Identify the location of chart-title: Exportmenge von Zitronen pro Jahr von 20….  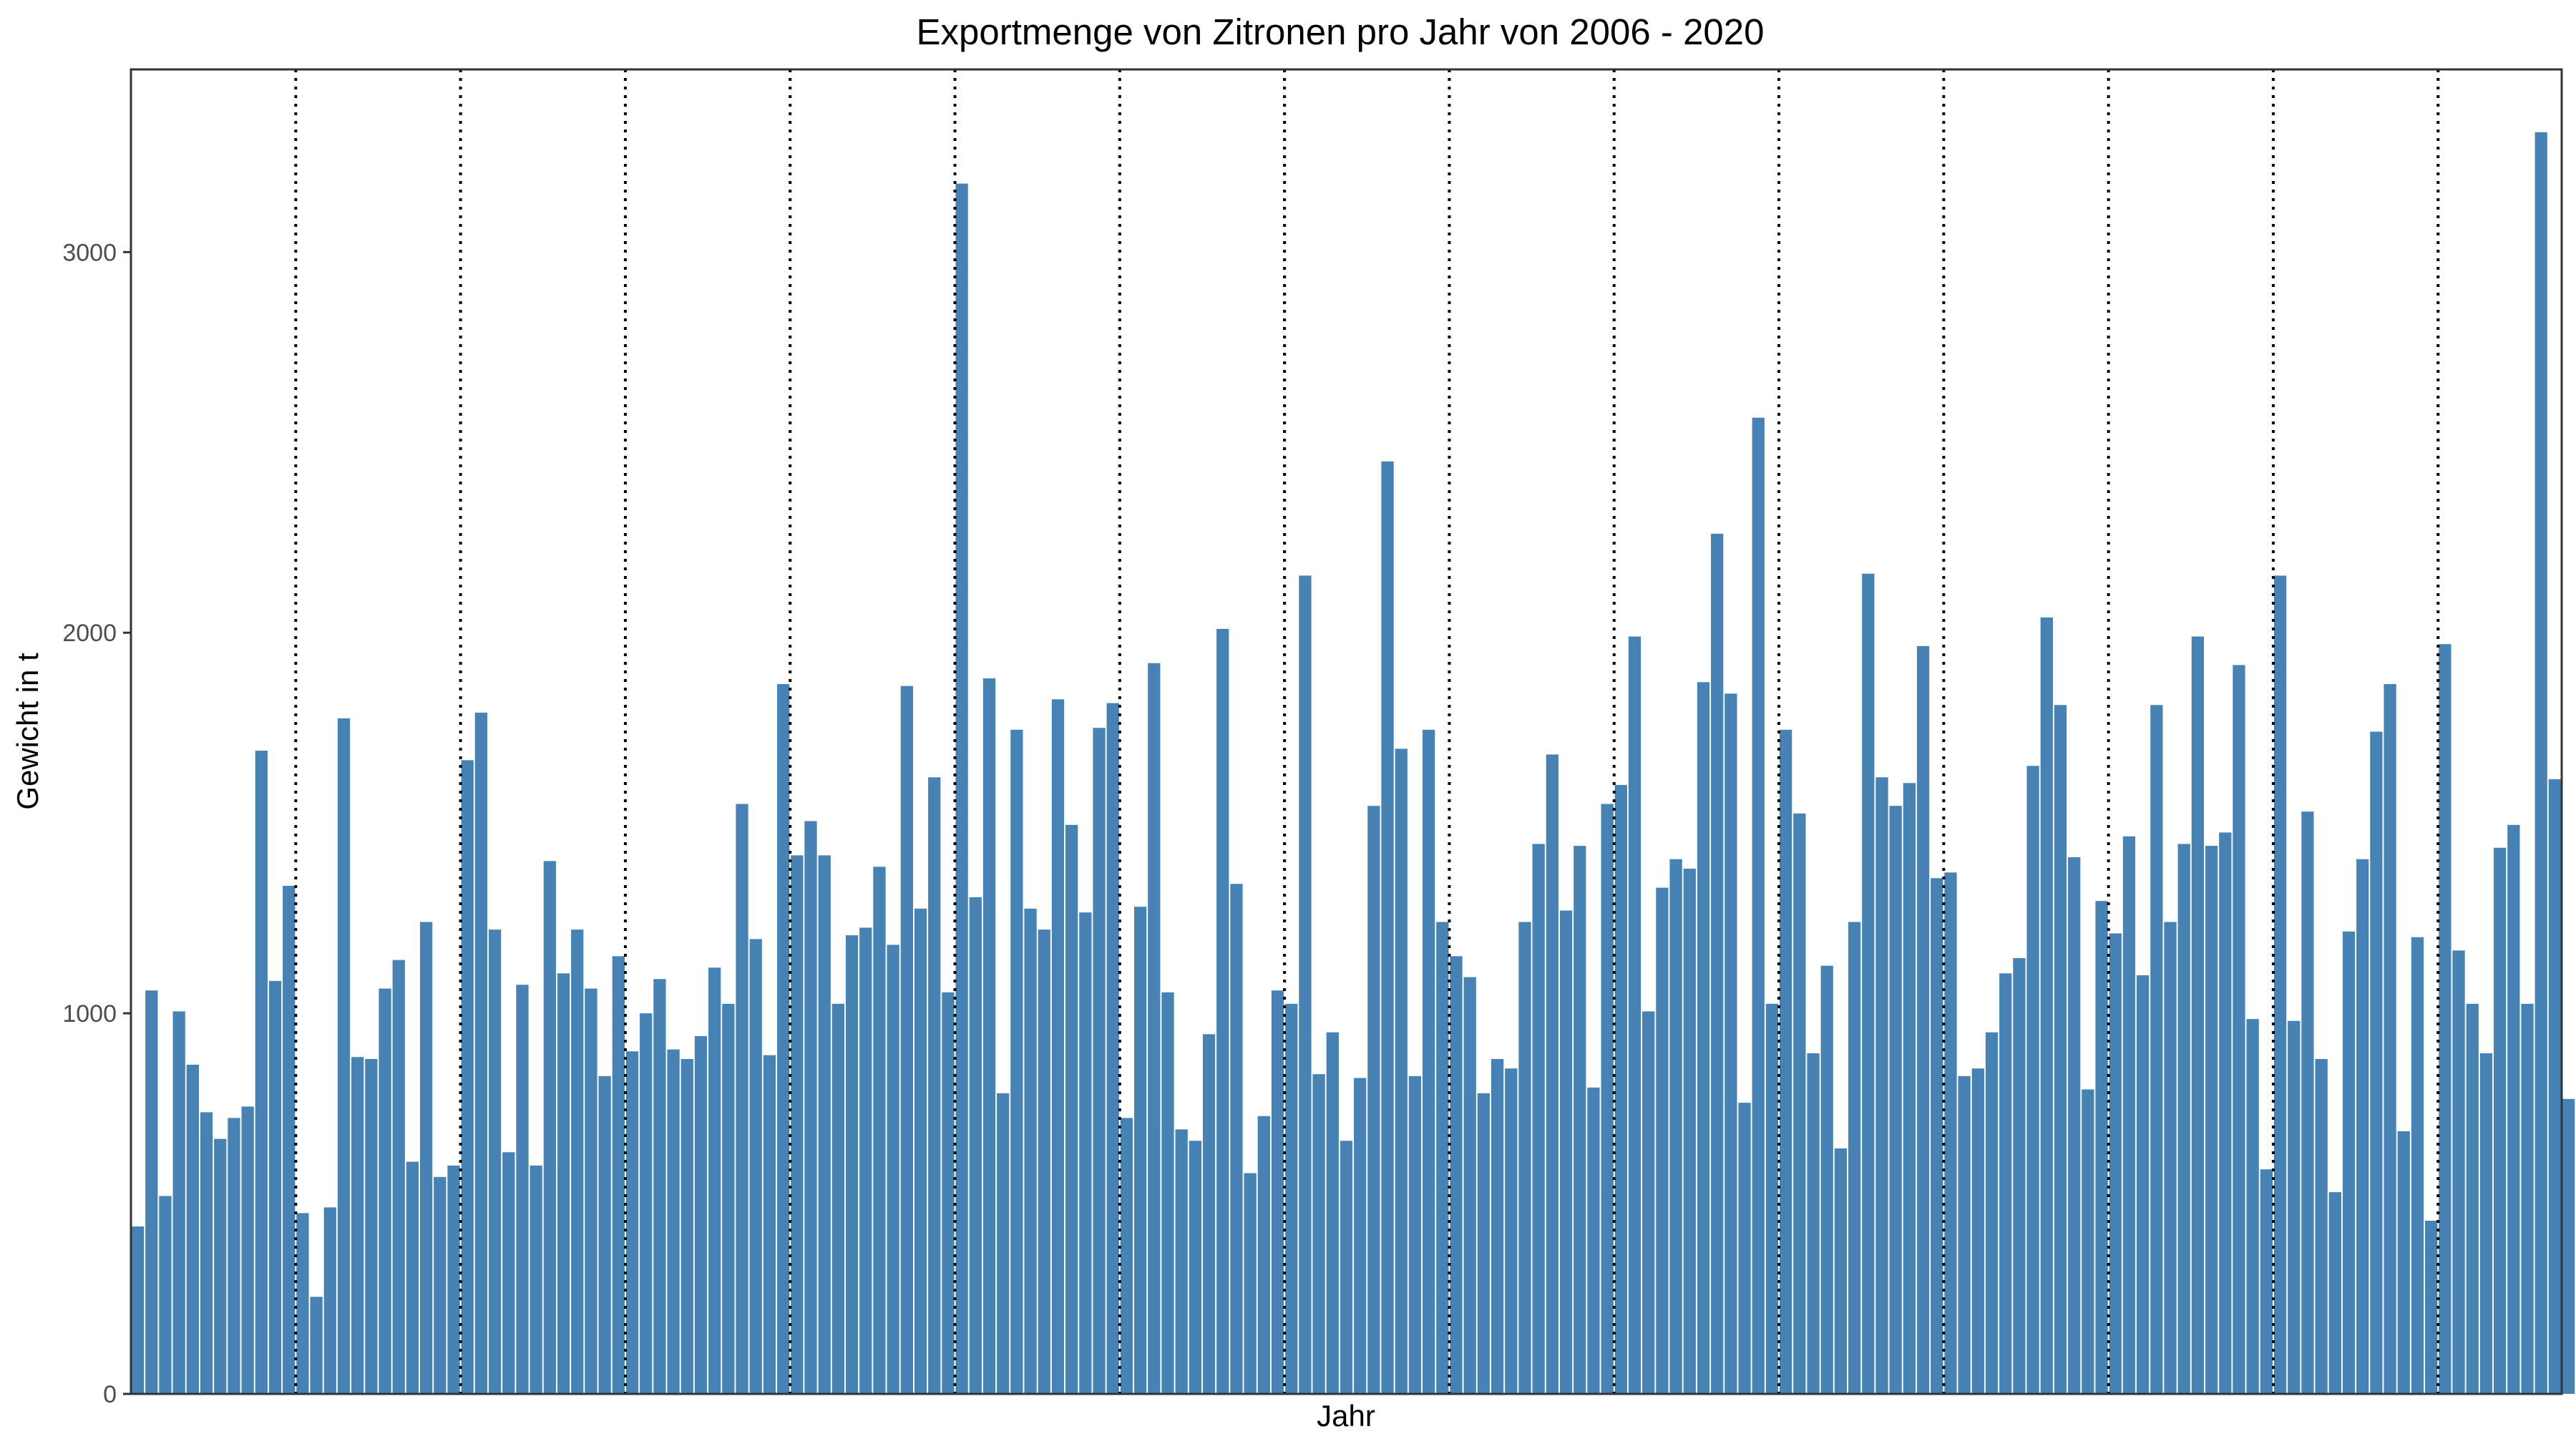
(1340, 31).